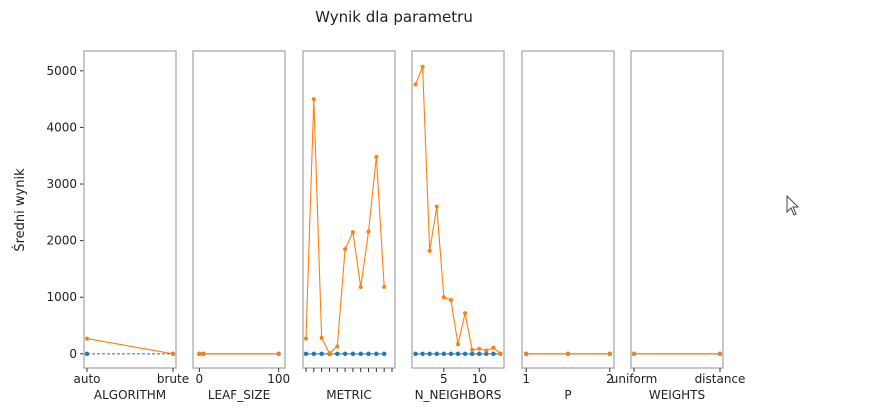 The width and height of the screenshot is (891, 415). What do you see at coordinates (444, 379) in the screenshot?
I see `x-tick-label: 5` at bounding box center [444, 379].